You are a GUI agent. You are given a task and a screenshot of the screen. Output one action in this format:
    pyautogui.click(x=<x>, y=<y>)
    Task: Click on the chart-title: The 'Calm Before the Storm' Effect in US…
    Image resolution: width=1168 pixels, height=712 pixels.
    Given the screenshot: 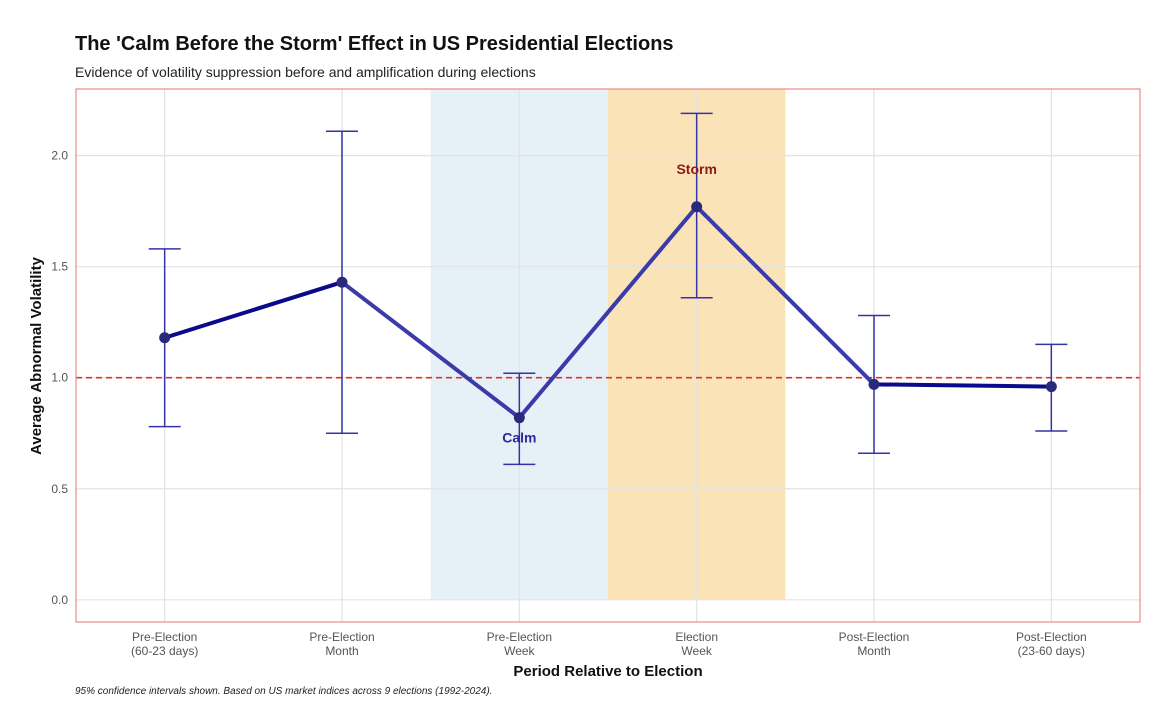 What is the action you would take?
    pyautogui.click(x=374, y=44)
    